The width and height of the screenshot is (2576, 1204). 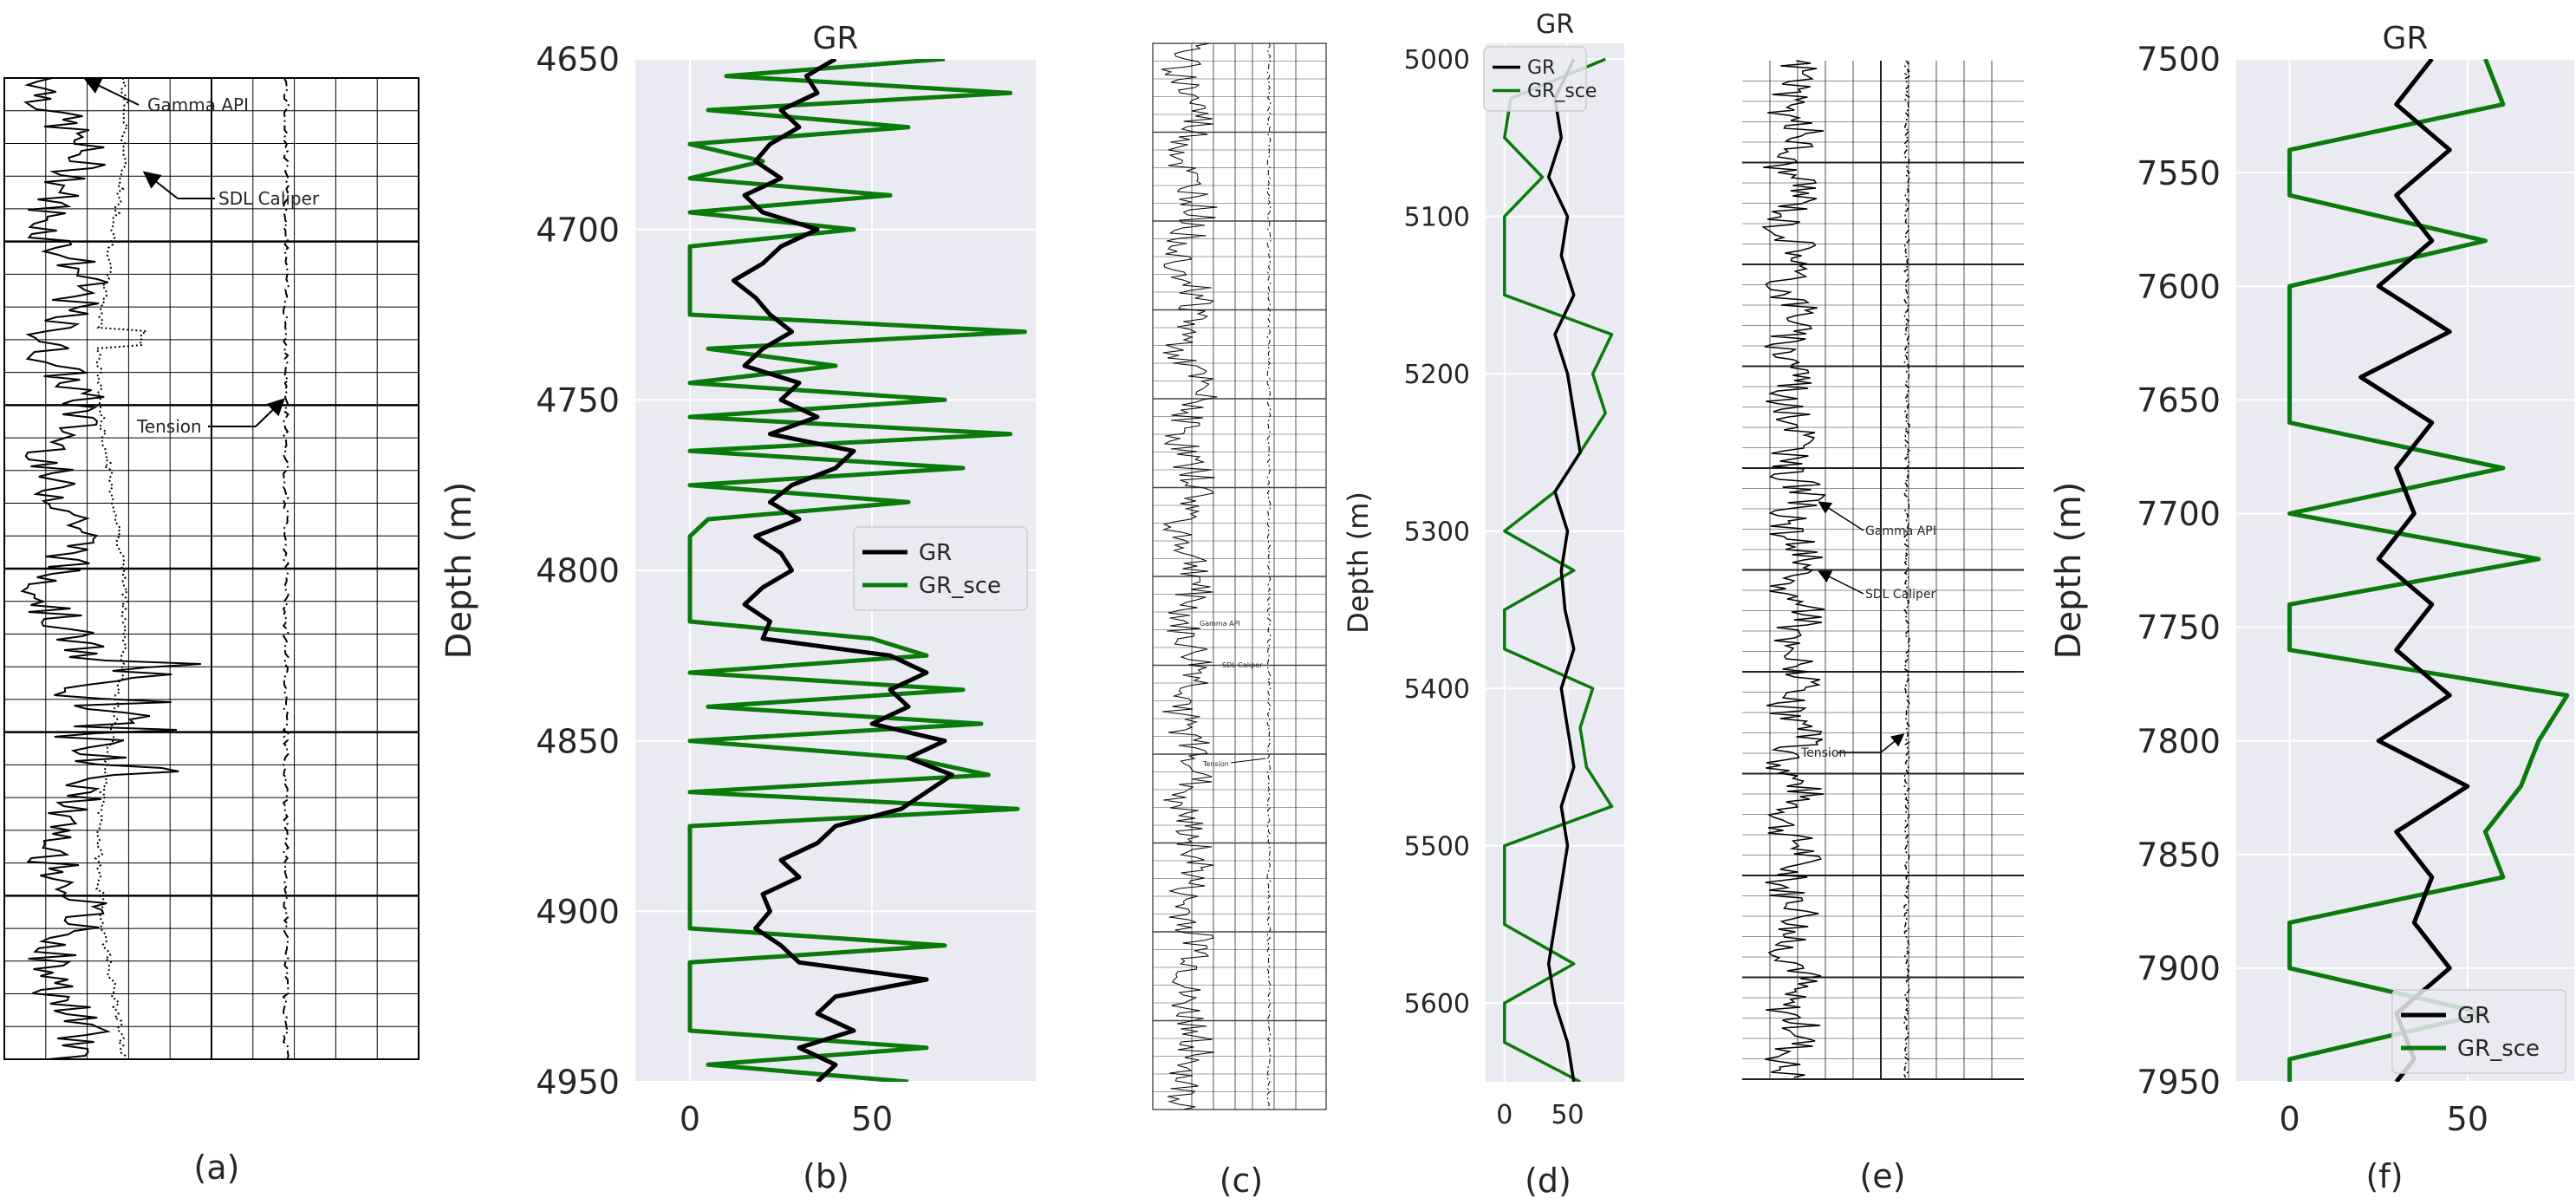 I want to click on scan-c-gamma-curve, so click(x=1189, y=576).